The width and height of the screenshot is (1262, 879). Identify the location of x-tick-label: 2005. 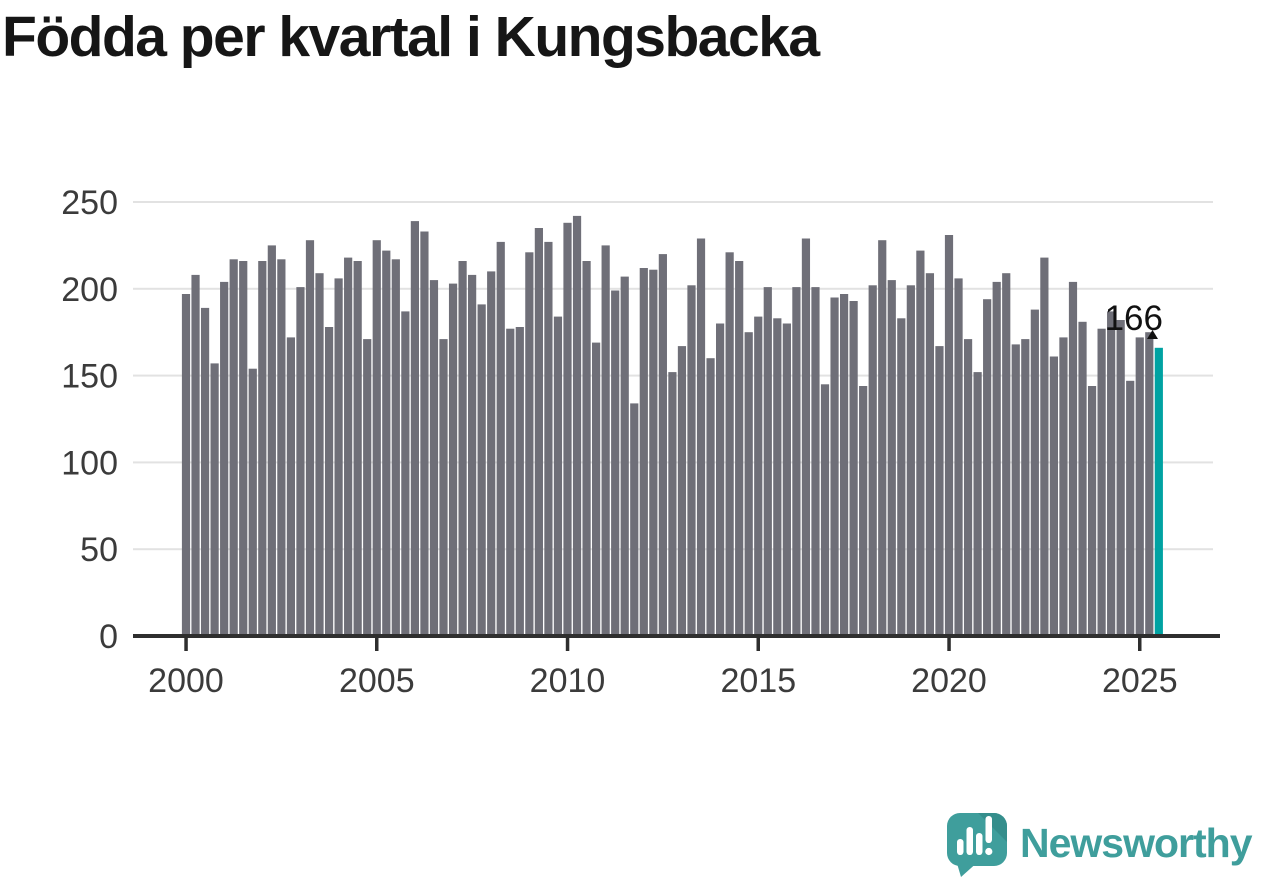
(377, 681).